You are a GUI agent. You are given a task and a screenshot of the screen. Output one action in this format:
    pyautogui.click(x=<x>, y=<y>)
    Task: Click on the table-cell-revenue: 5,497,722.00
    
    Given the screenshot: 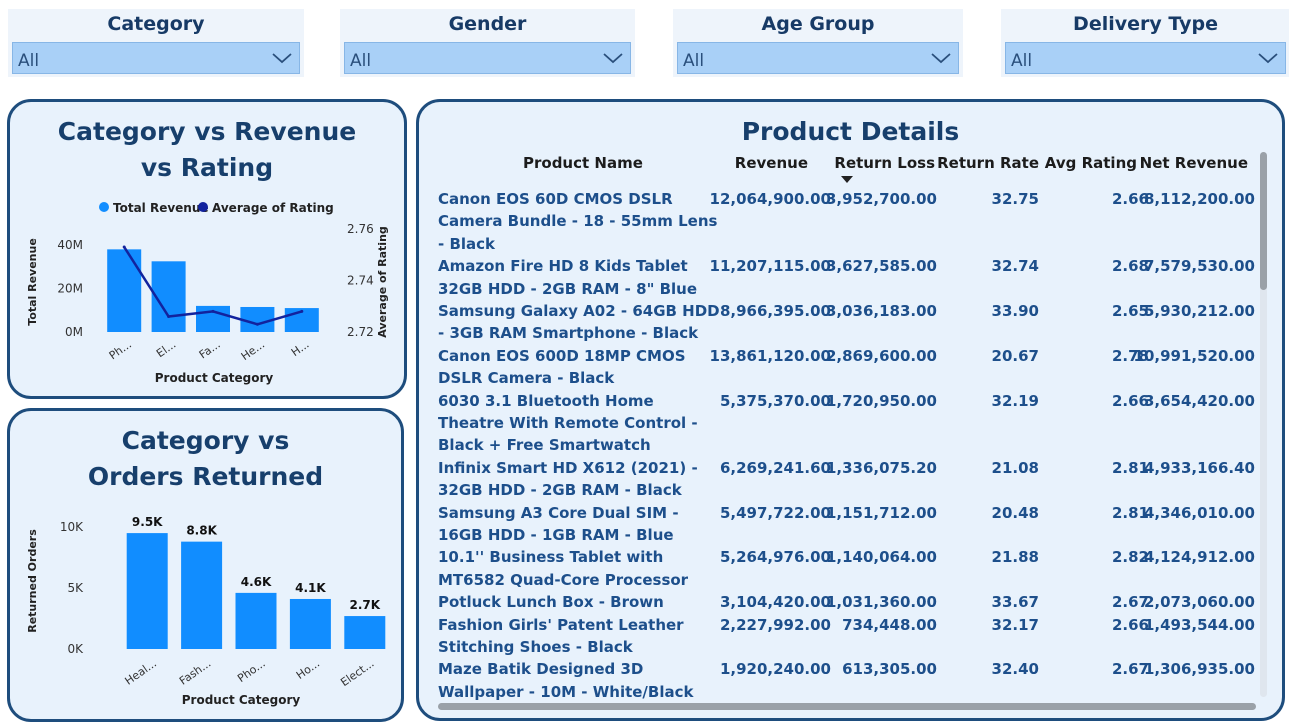 What is the action you would take?
    pyautogui.click(x=775, y=513)
    